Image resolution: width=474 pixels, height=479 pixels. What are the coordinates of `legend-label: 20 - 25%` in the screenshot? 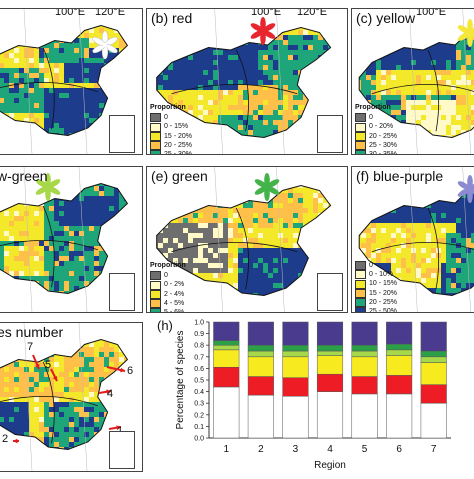 It's located at (178, 145).